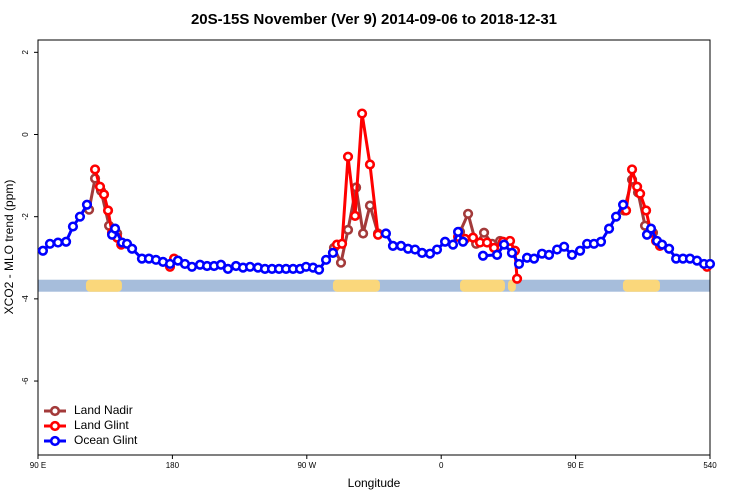  I want to click on x-axis-label: Longitude, so click(374, 483).